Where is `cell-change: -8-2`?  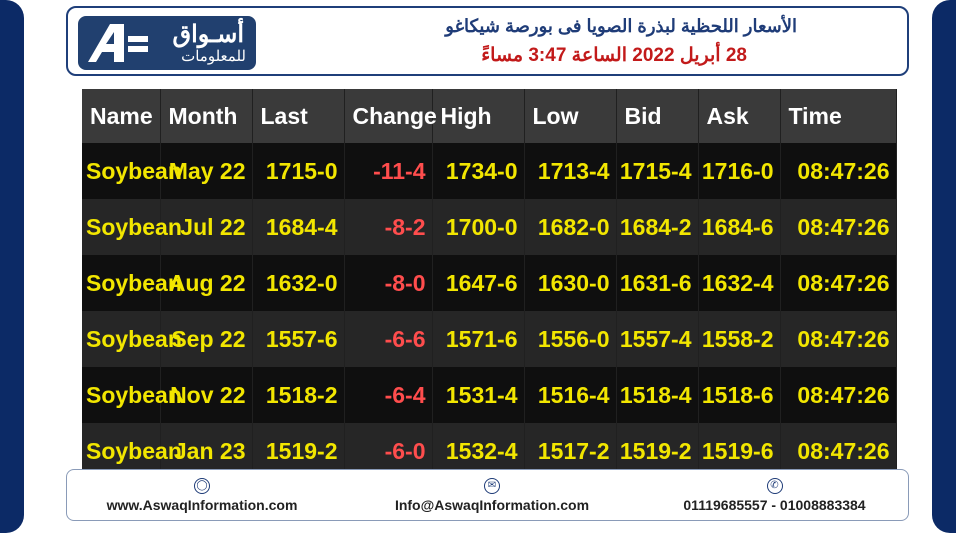 cell-change: -8-2 is located at coordinates (388, 227).